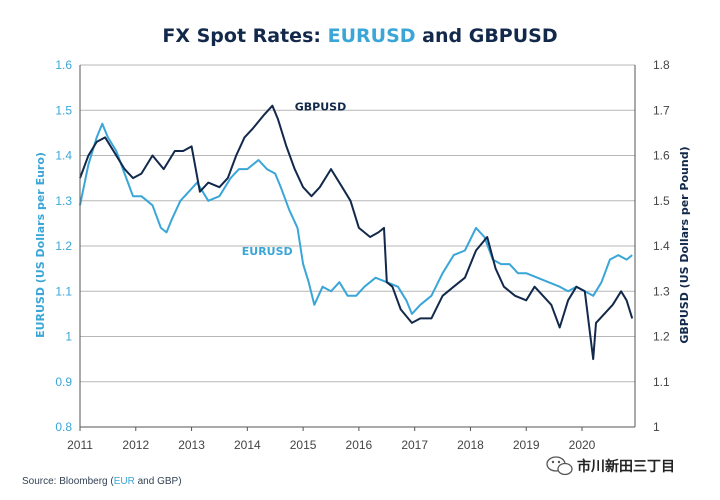  What do you see at coordinates (63, 382) in the screenshot?
I see `y-left-tick-label: 0.9` at bounding box center [63, 382].